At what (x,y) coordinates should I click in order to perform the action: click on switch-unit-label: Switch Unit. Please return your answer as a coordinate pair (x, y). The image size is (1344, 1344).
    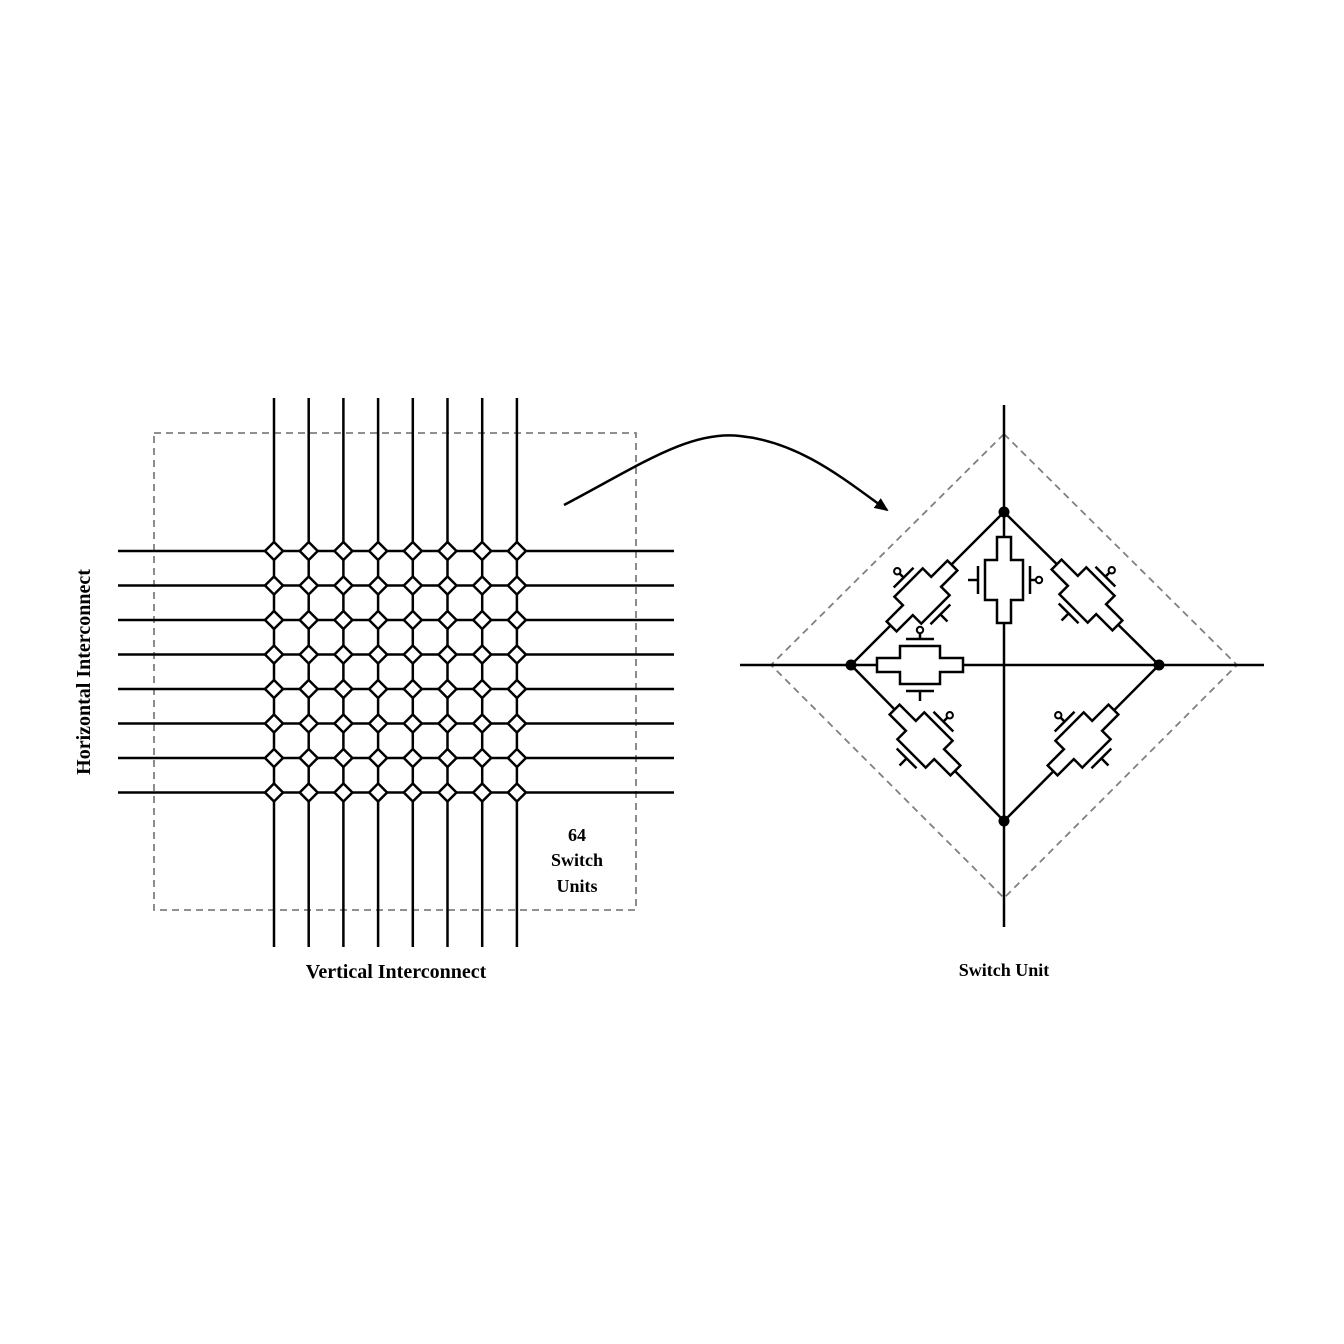
    Looking at the image, I should click on (1004, 970).